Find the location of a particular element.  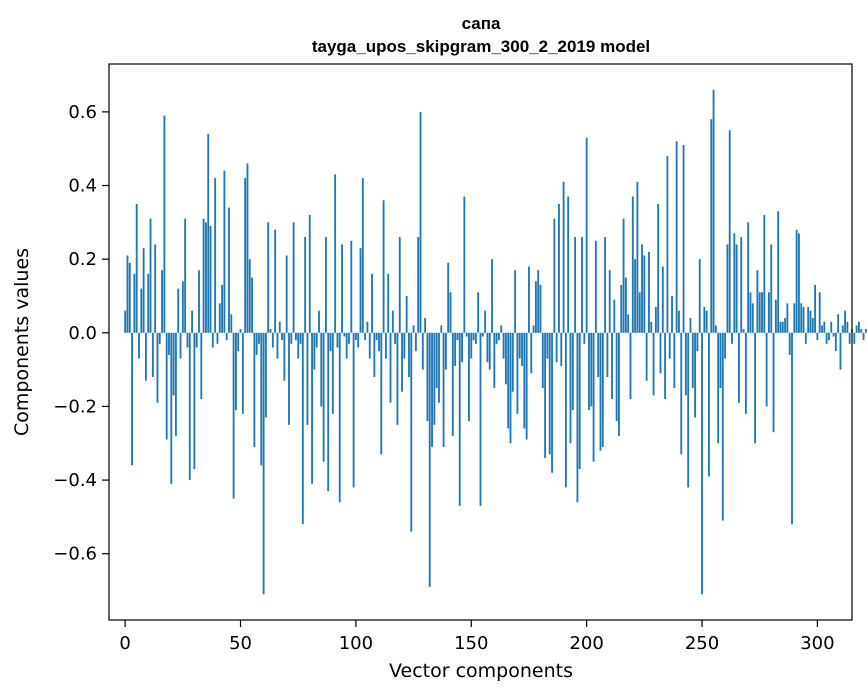

x-tick-label-300: 300 is located at coordinates (817, 643).